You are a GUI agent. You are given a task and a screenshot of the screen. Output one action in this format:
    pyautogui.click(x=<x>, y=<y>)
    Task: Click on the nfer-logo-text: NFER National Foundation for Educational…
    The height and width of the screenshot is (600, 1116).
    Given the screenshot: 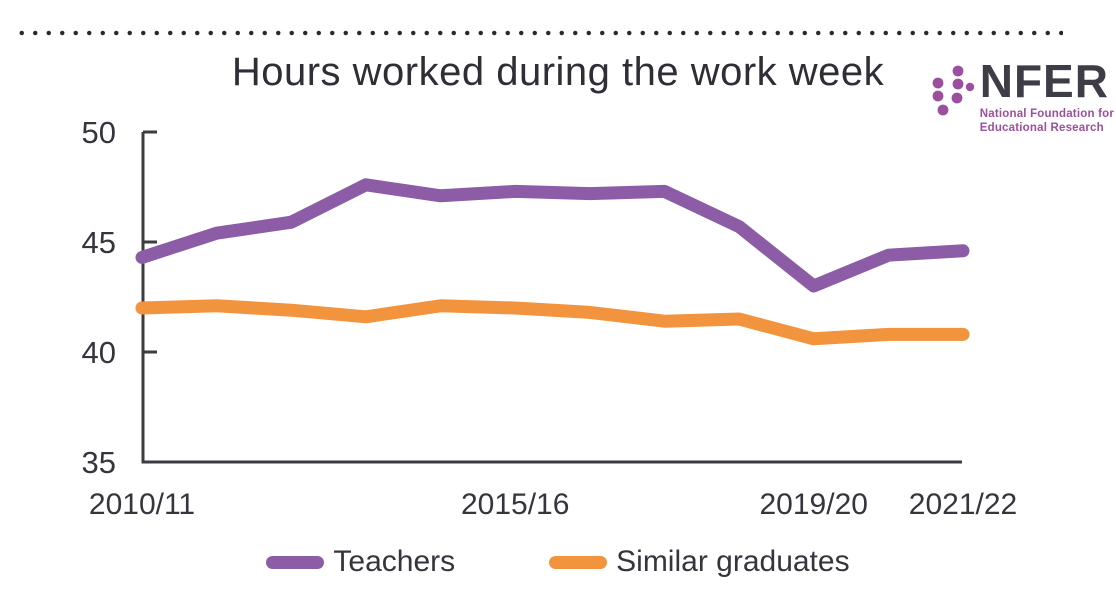 What is the action you would take?
    pyautogui.click(x=1047, y=96)
    